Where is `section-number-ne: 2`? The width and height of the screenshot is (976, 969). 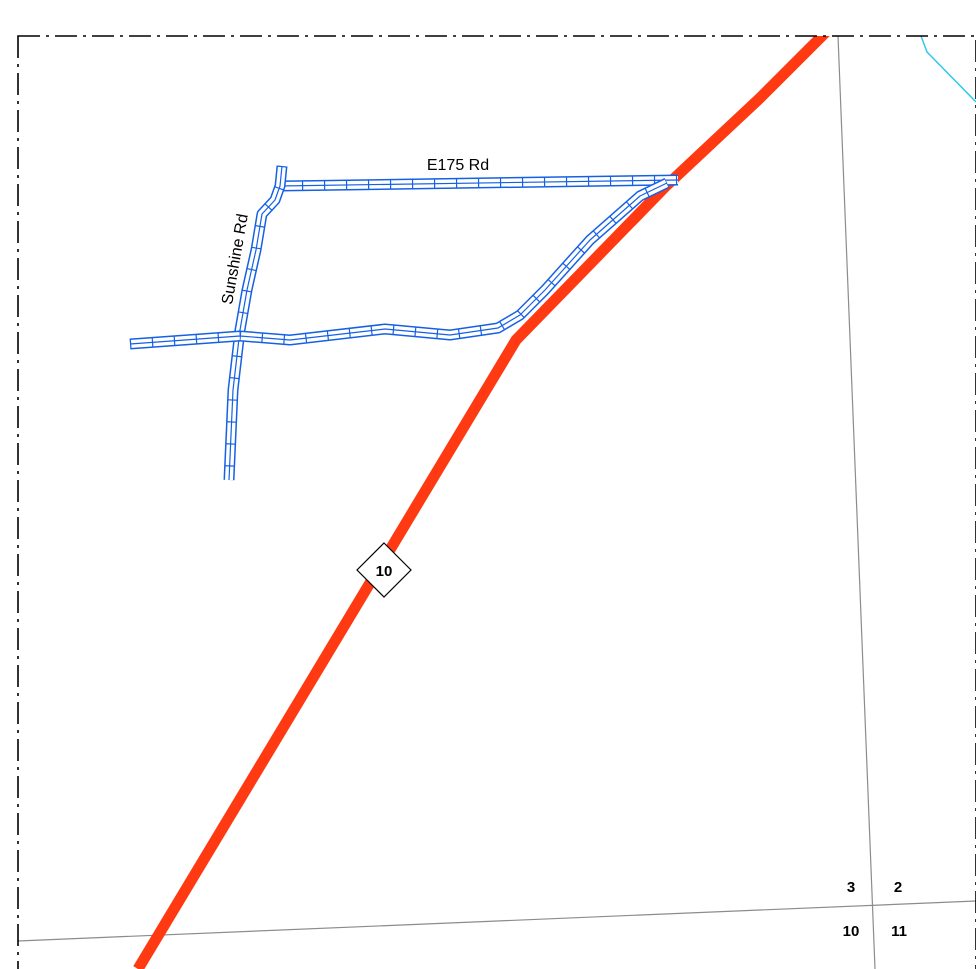 section-number-ne: 2 is located at coordinates (898, 887).